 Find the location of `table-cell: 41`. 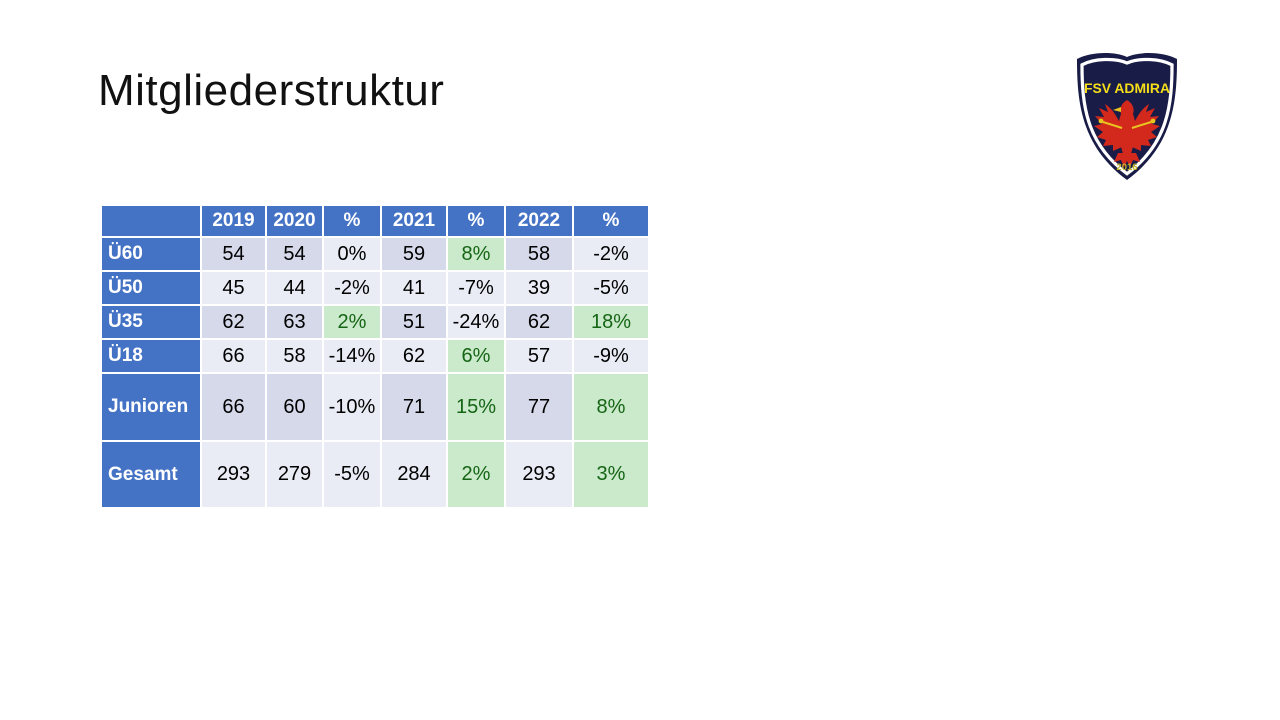

table-cell: 41 is located at coordinates (414, 288).